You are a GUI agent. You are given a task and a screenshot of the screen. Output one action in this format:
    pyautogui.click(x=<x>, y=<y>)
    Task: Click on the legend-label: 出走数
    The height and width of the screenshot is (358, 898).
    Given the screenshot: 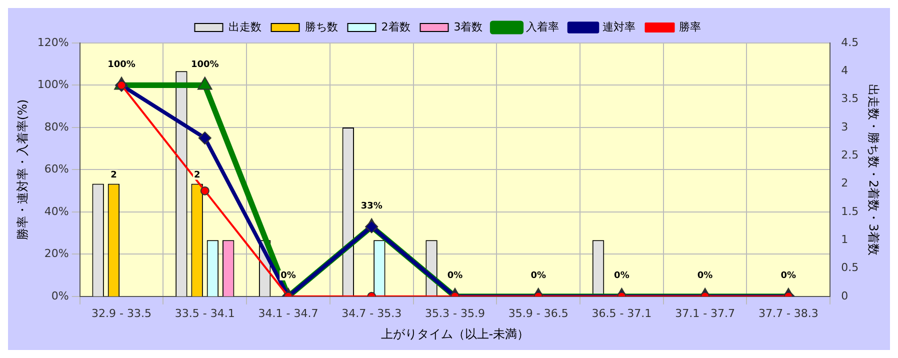 What is the action you would take?
    pyautogui.click(x=245, y=27)
    